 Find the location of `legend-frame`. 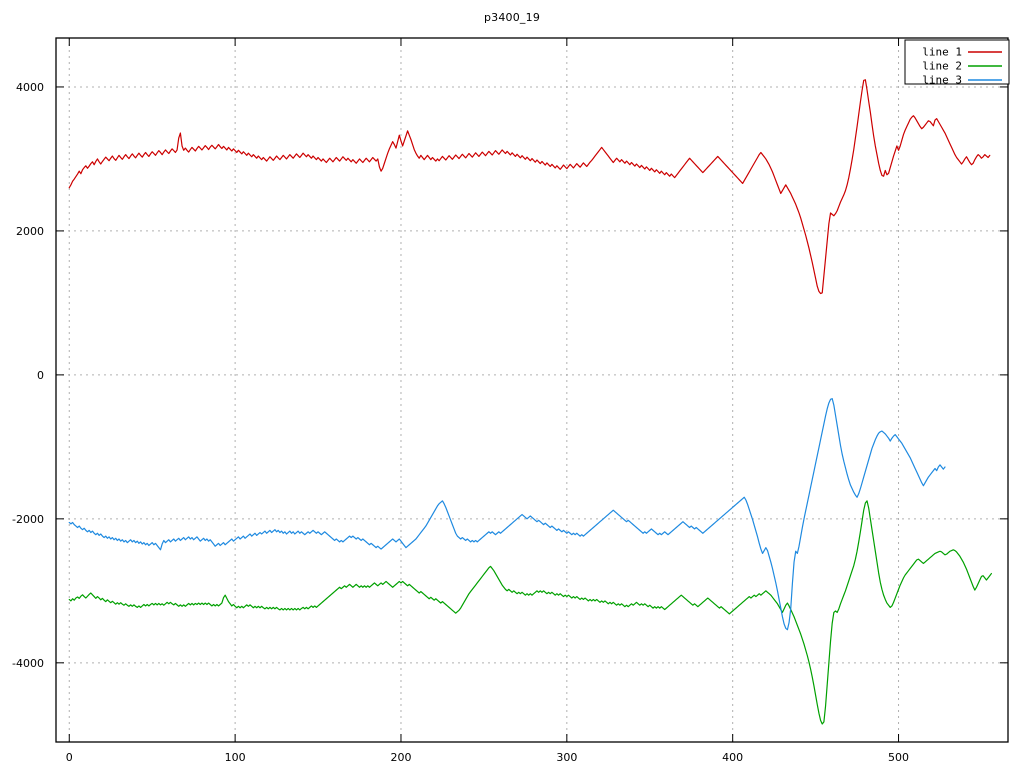

legend-frame is located at coordinates (957, 62).